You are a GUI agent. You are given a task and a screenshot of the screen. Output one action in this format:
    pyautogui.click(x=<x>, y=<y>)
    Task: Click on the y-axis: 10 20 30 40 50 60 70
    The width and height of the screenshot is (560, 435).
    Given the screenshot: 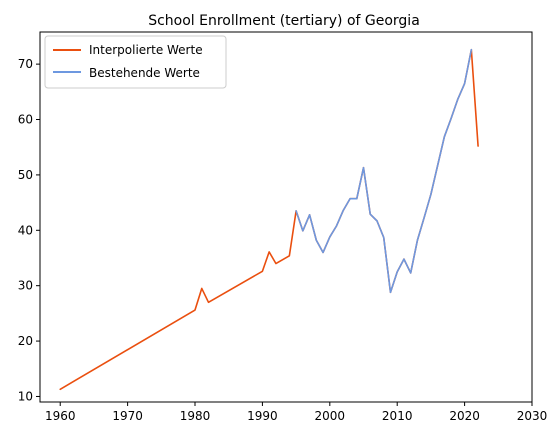 What is the action you would take?
    pyautogui.click(x=29, y=230)
    